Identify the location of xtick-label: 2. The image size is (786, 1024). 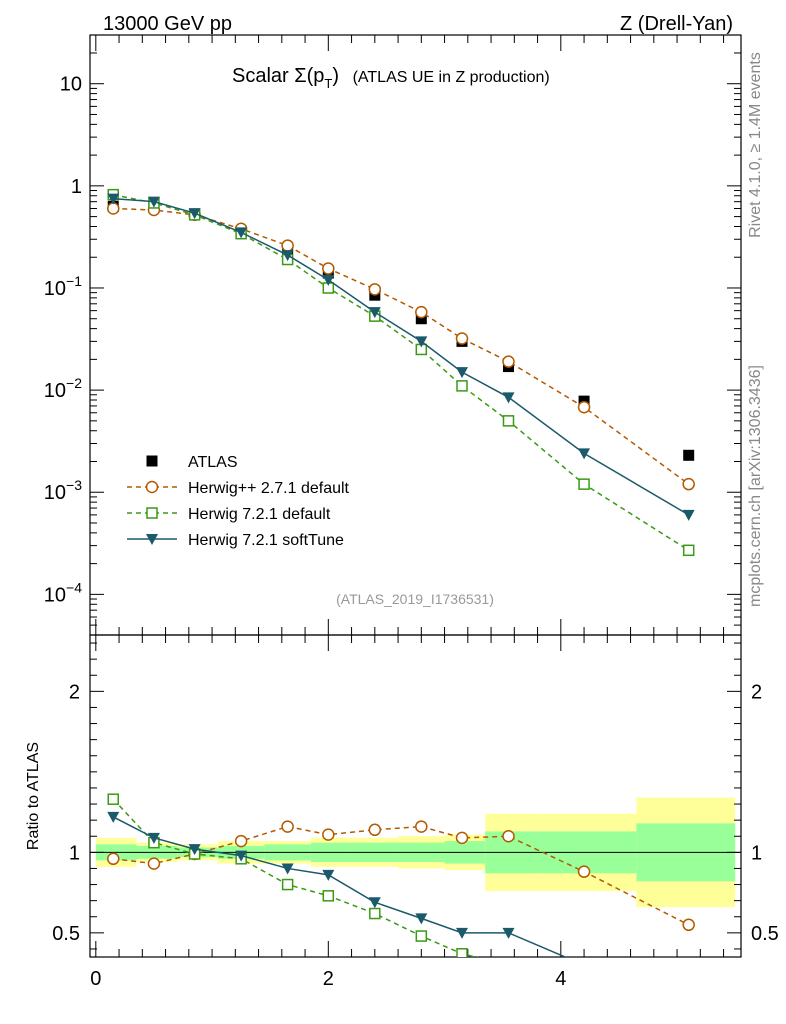
(328, 979).